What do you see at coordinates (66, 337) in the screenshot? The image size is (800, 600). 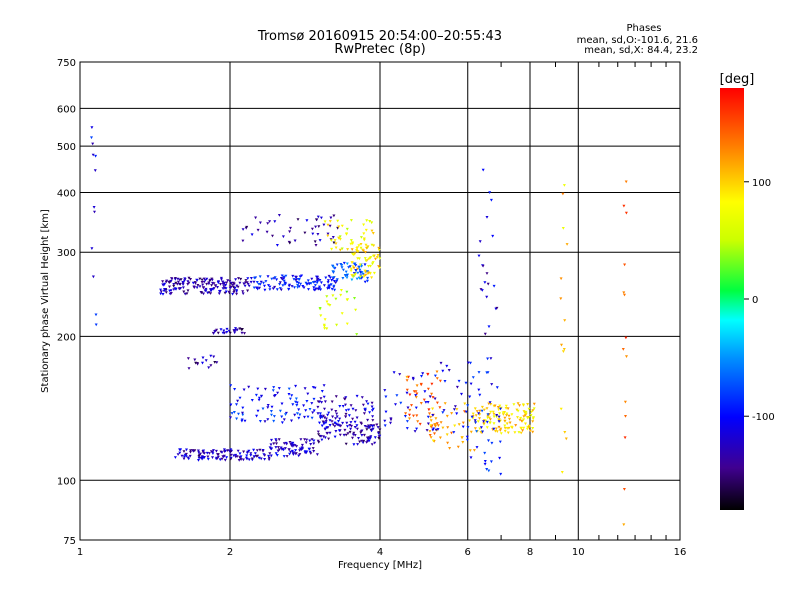 I see `y-tick-label: 200` at bounding box center [66, 337].